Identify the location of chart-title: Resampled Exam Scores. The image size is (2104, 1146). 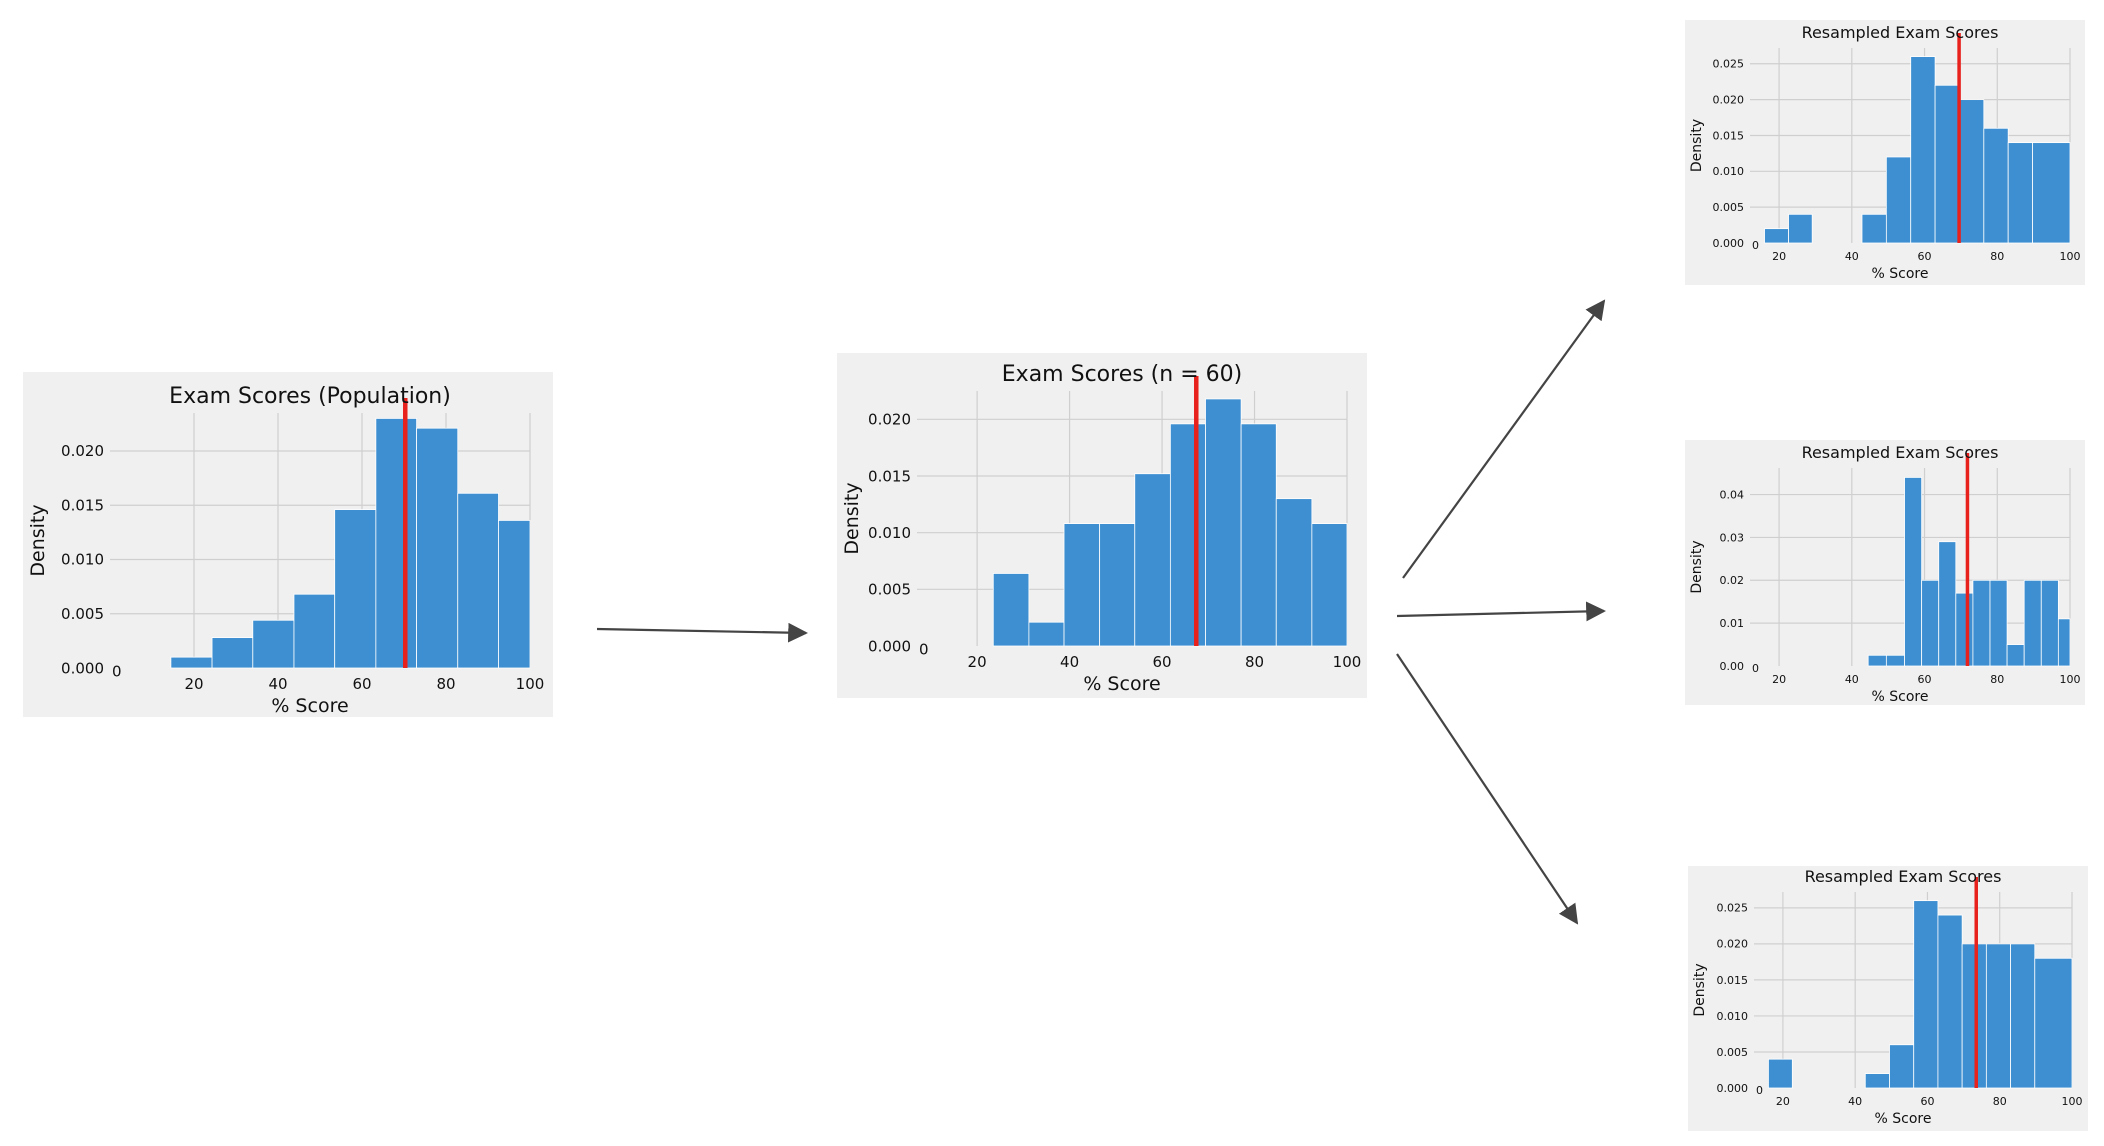
(1903, 876).